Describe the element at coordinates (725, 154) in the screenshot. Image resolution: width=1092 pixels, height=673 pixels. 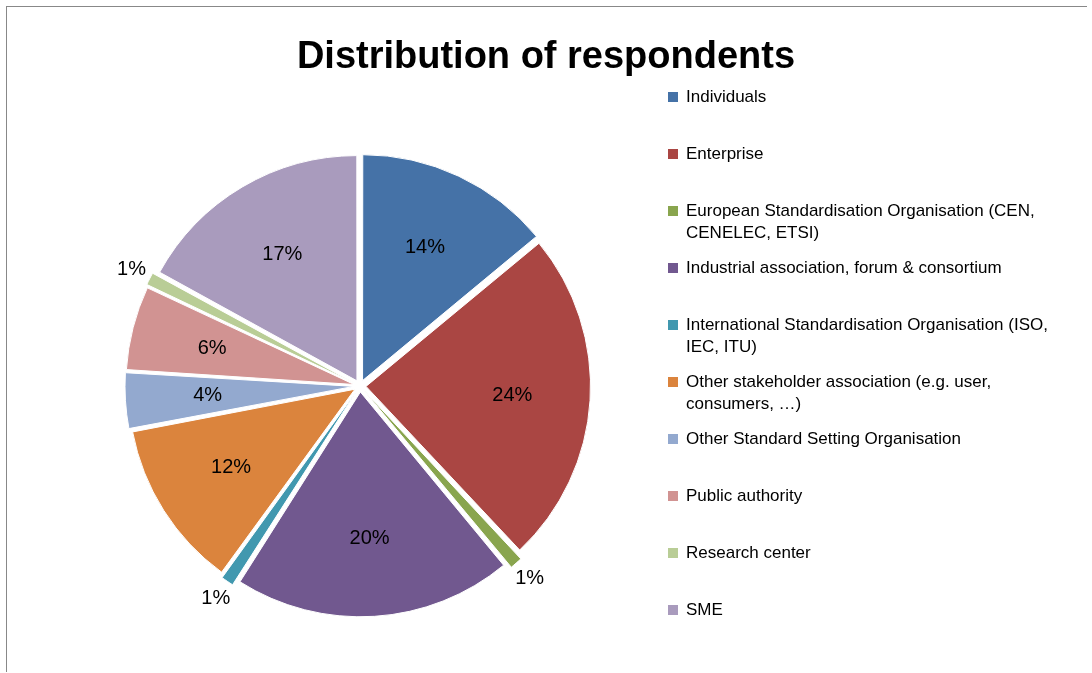
I see `legend-label: Enterprise` at that location.